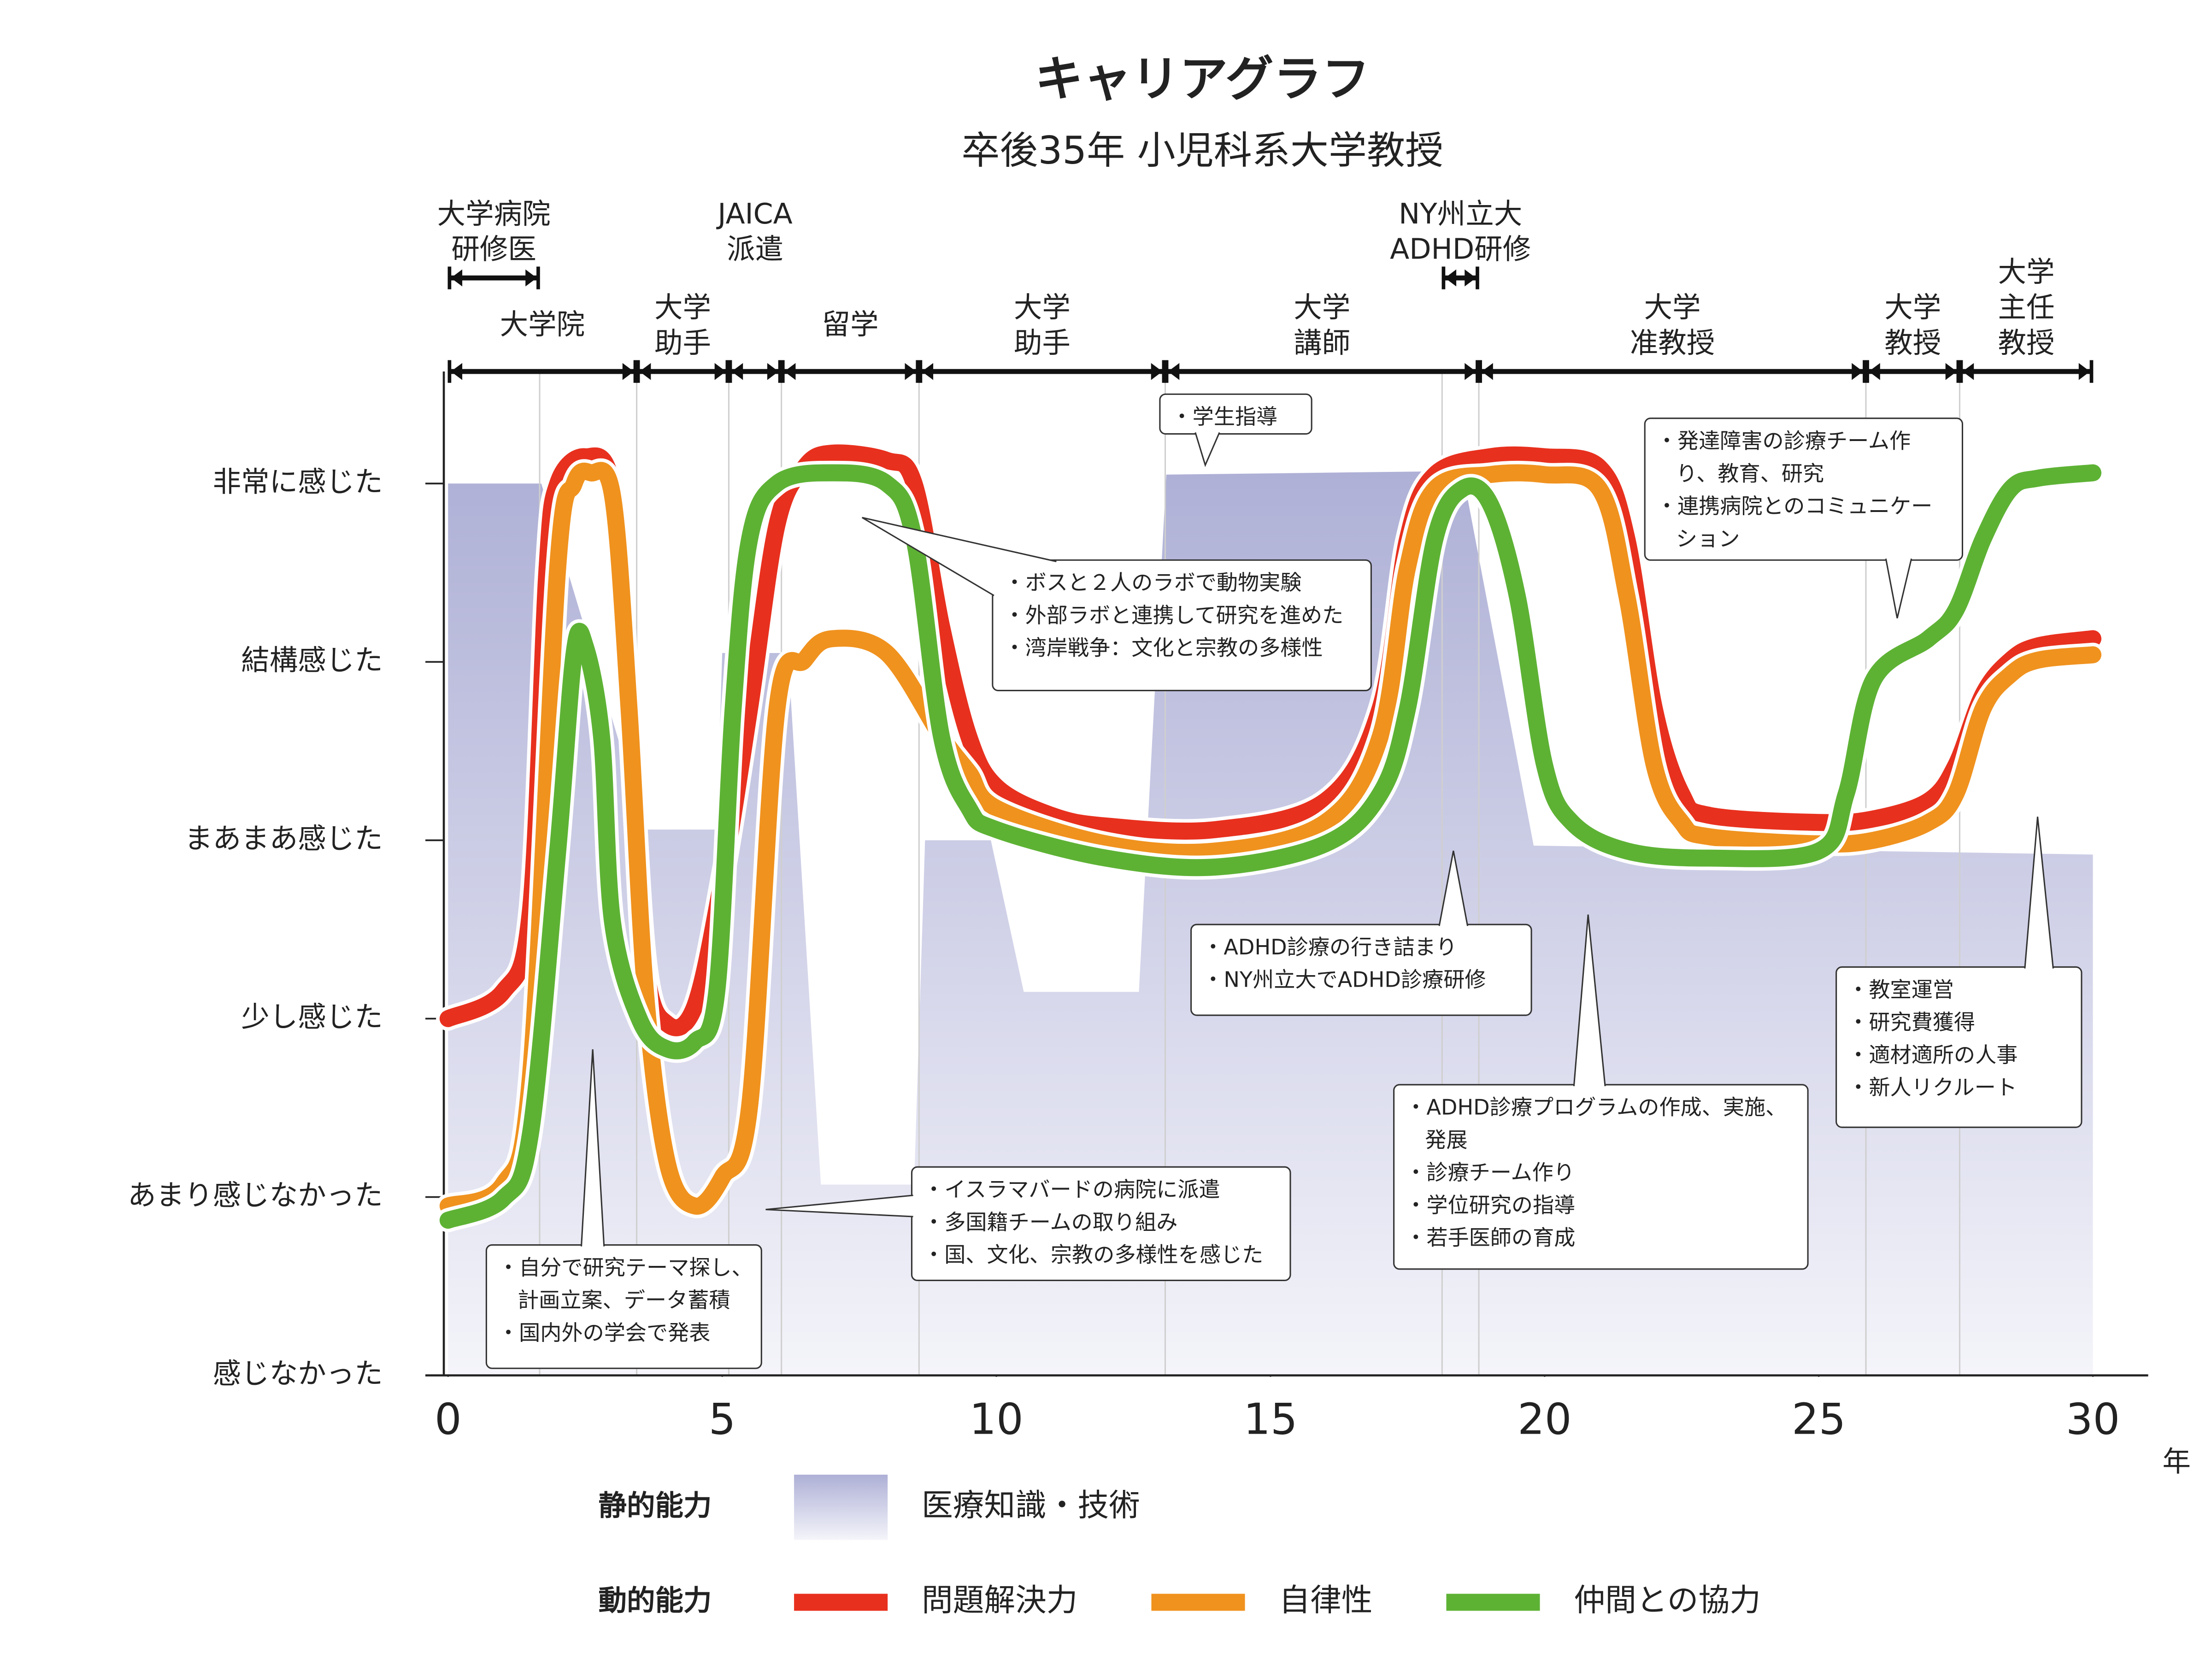 The width and height of the screenshot is (2212, 1659). I want to click on callout-text: ・学位研究の指導, so click(1490, 1205).